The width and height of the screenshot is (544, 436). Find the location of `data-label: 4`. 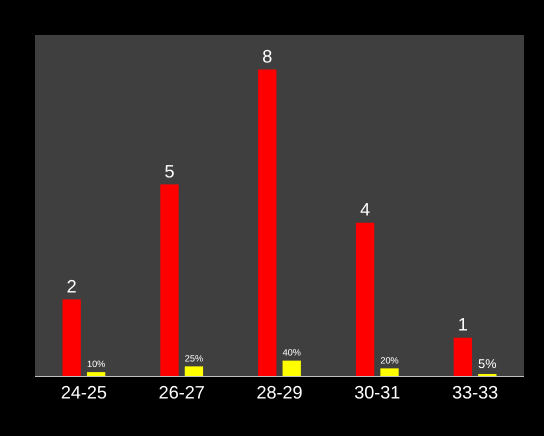

data-label: 4 is located at coordinates (365, 210).